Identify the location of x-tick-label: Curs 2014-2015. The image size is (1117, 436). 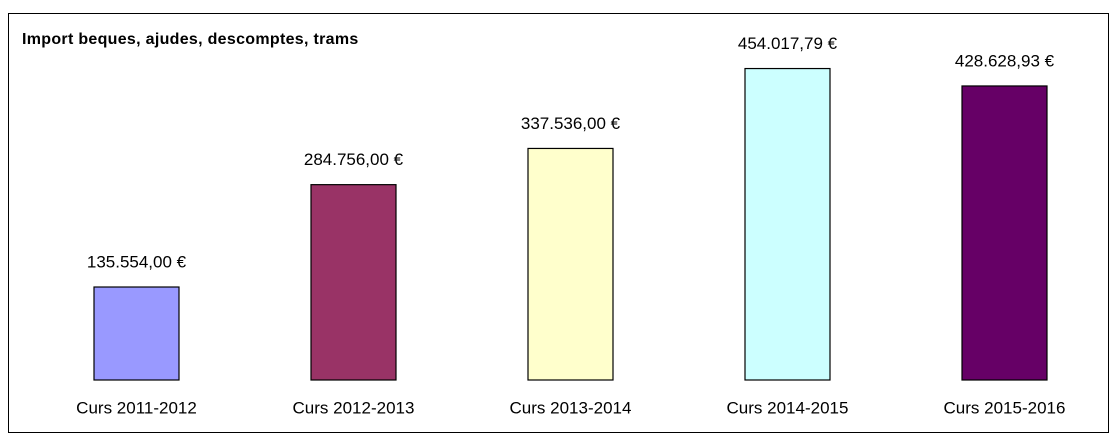
(788, 407).